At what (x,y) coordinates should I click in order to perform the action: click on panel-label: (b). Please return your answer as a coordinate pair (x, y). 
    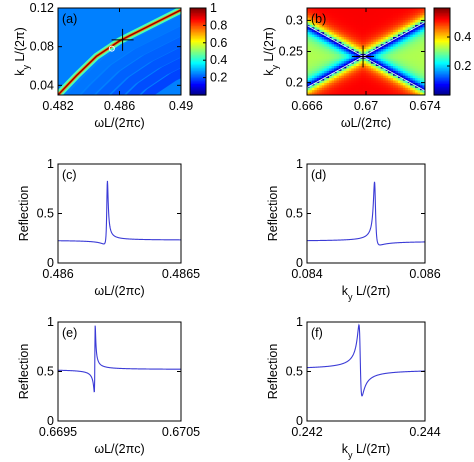
    Looking at the image, I should click on (318, 19).